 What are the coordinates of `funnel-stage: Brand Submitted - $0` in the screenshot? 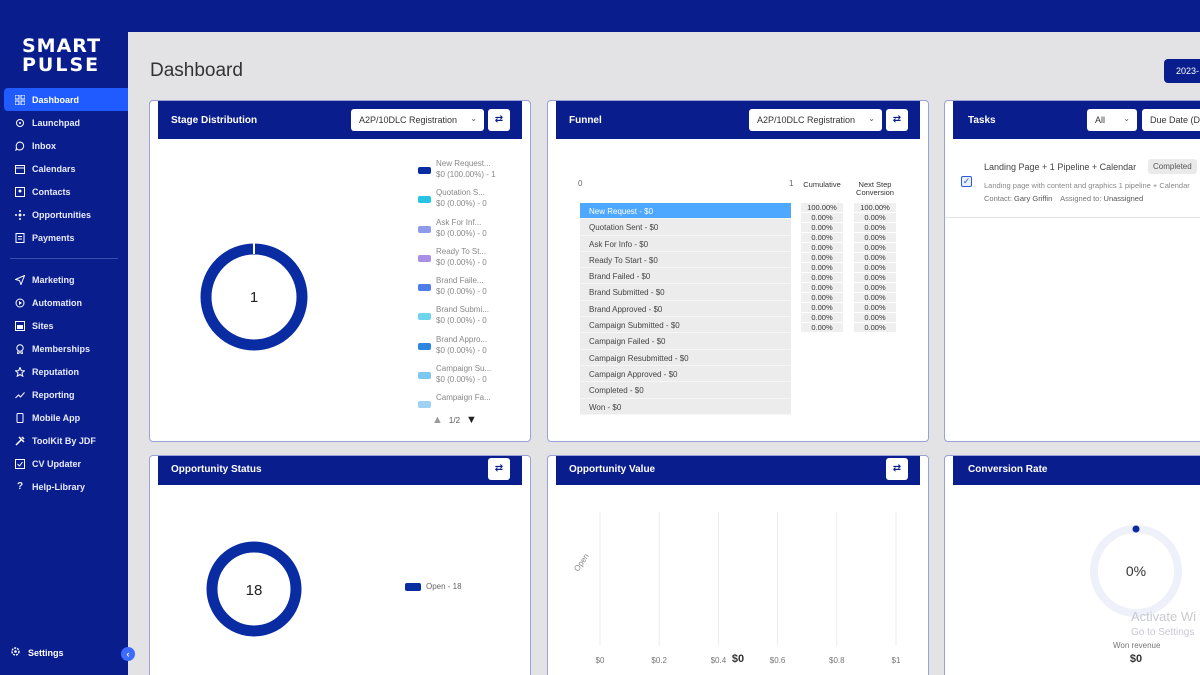 It's located at (685, 292).